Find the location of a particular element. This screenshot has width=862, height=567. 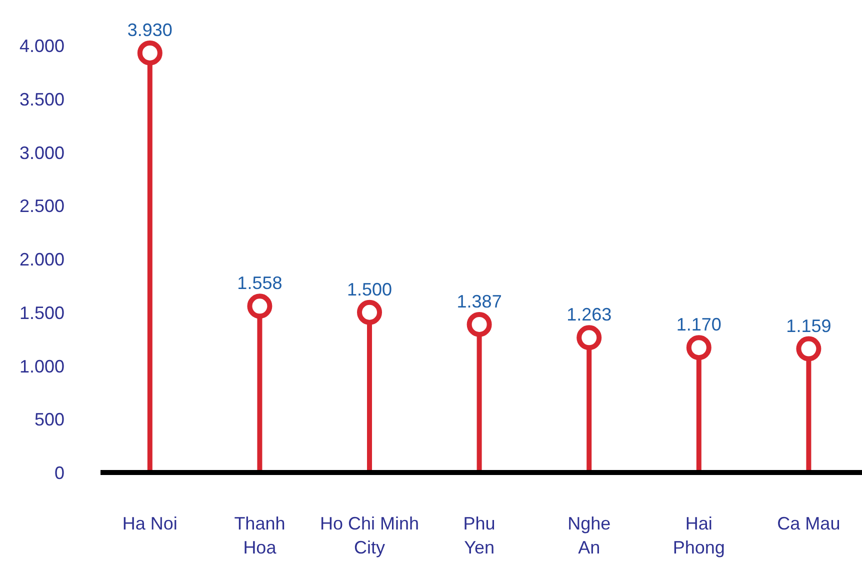

data-label: 1.558 is located at coordinates (259, 283).